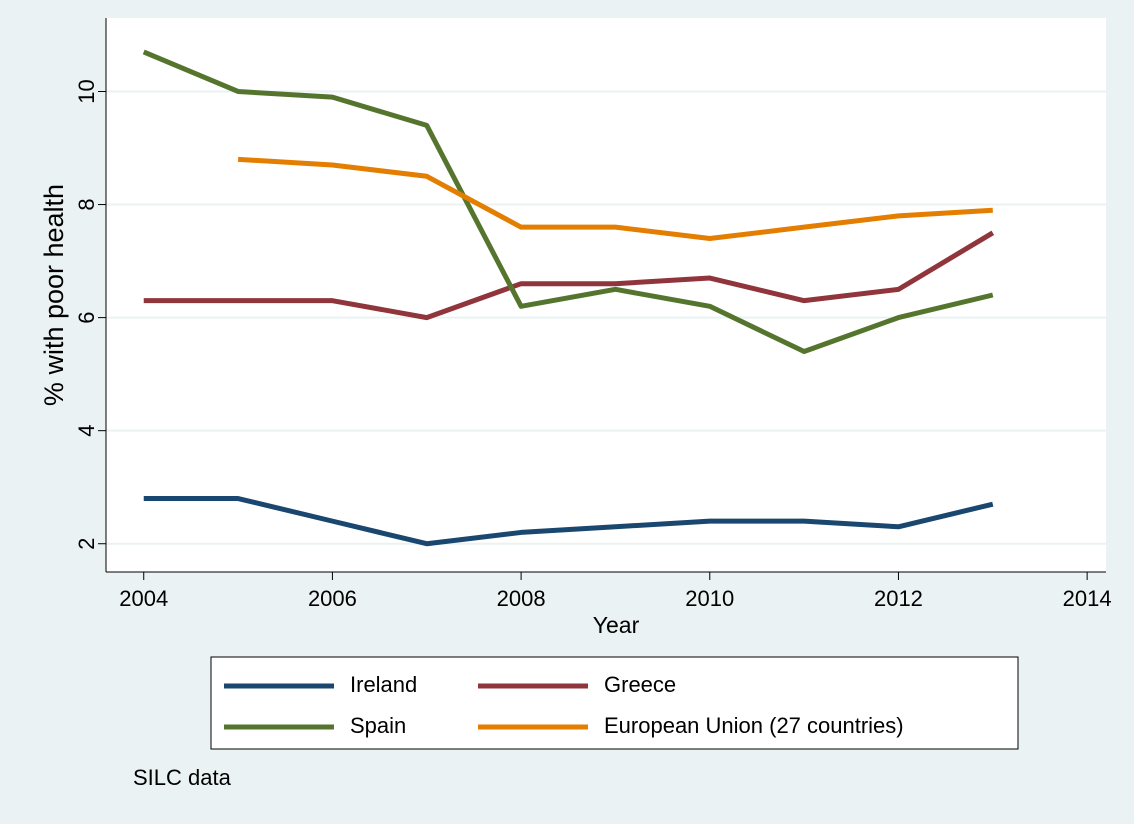 This screenshot has height=824, width=1134. What do you see at coordinates (640, 684) in the screenshot?
I see `legend-label: Greece` at bounding box center [640, 684].